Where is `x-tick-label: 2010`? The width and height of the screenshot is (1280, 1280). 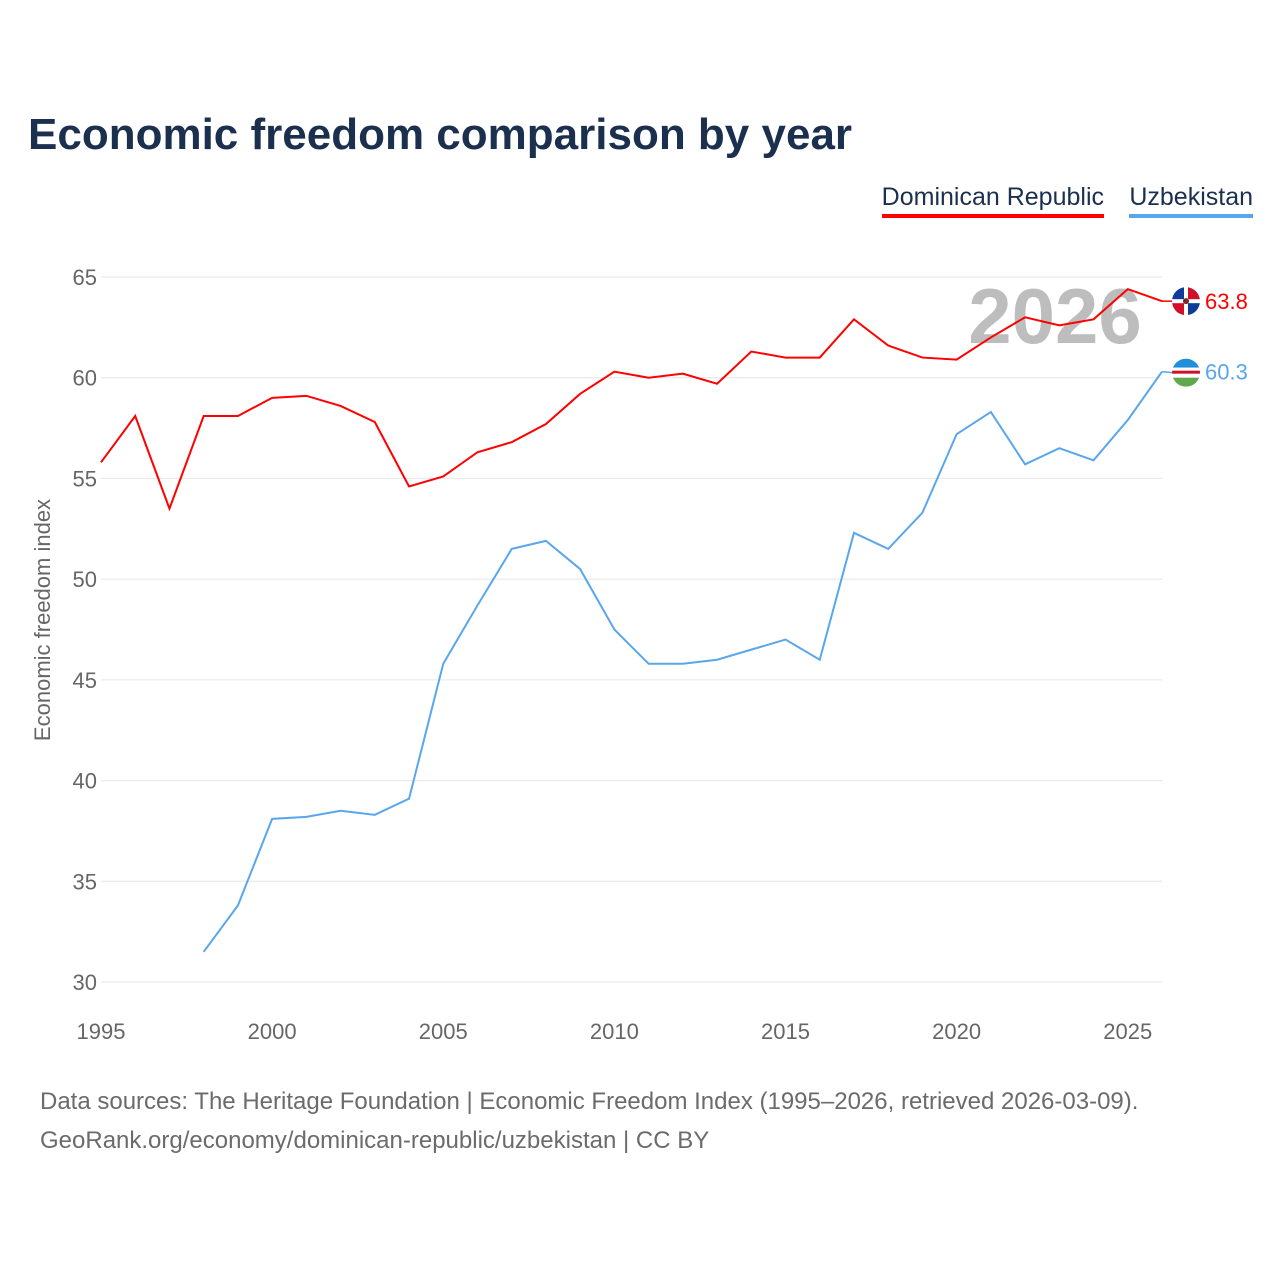 x-tick-label: 2010 is located at coordinates (614, 1031).